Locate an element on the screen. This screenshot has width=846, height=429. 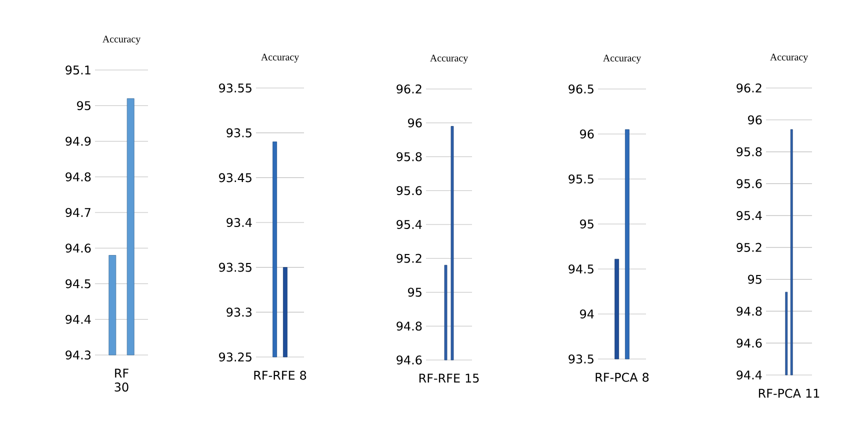
x-tick-label: RF-PCA 8 is located at coordinates (622, 377).